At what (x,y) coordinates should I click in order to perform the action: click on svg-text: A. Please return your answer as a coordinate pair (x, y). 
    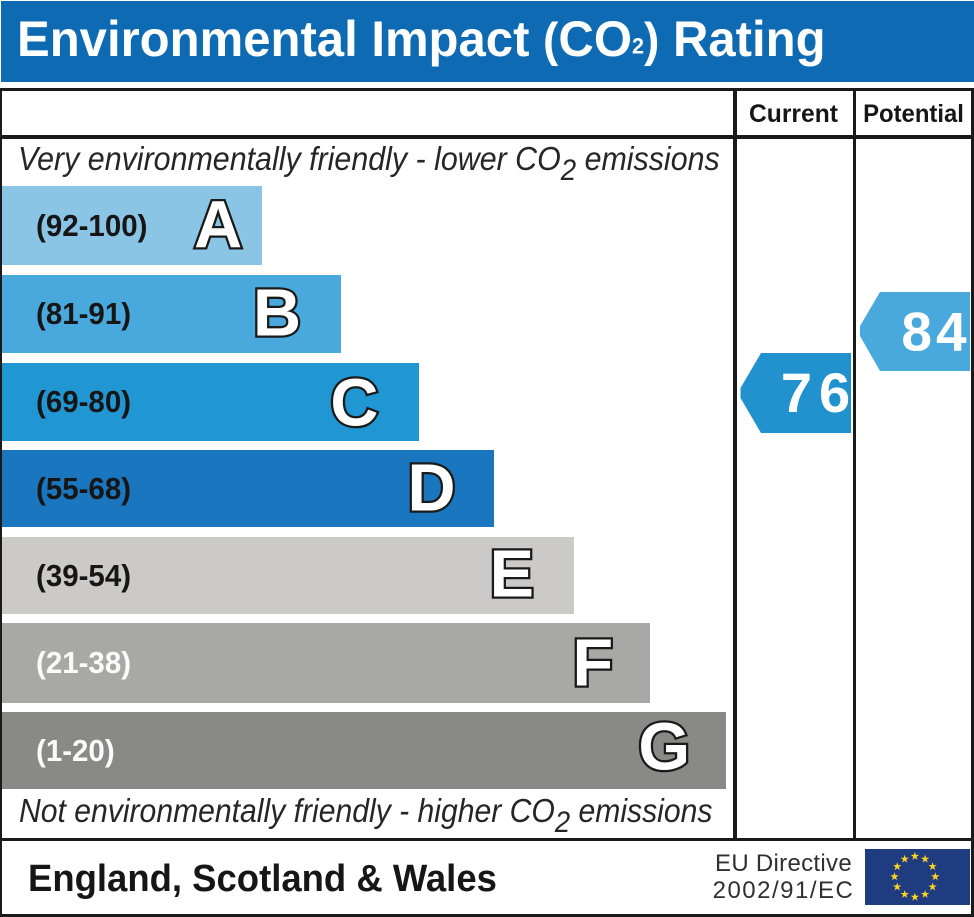
    Looking at the image, I should click on (218, 225).